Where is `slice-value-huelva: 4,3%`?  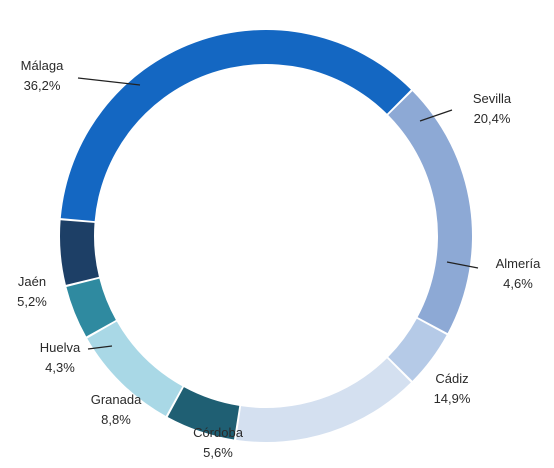
slice-value-huelva: 4,3% is located at coordinates (60, 367).